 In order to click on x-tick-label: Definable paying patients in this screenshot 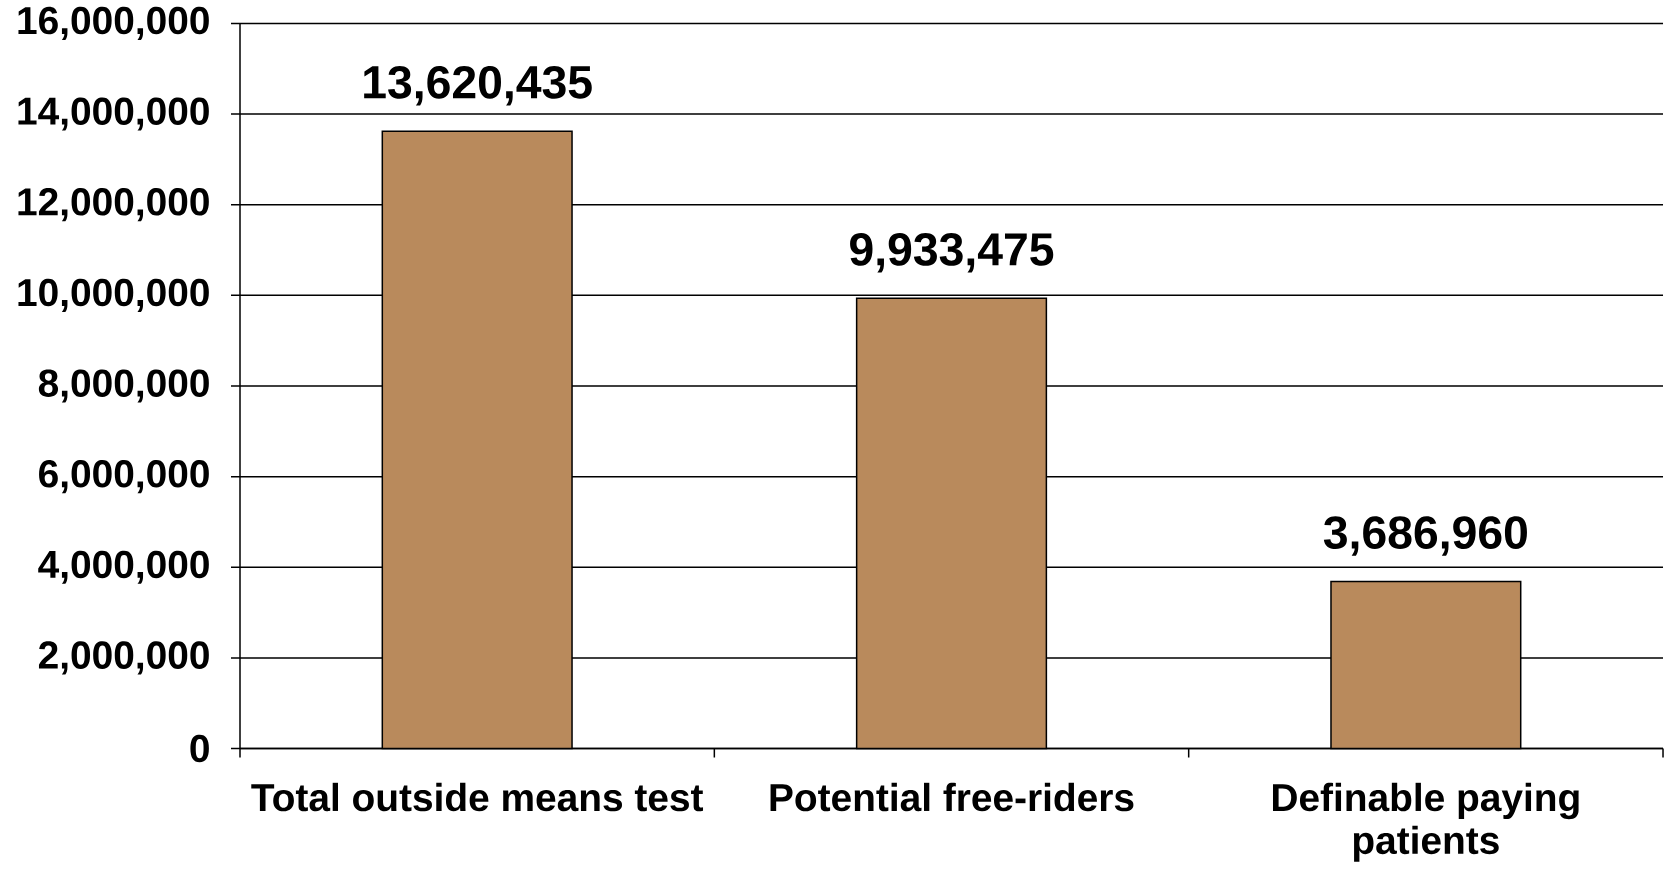, I will do `click(1425, 822)`.